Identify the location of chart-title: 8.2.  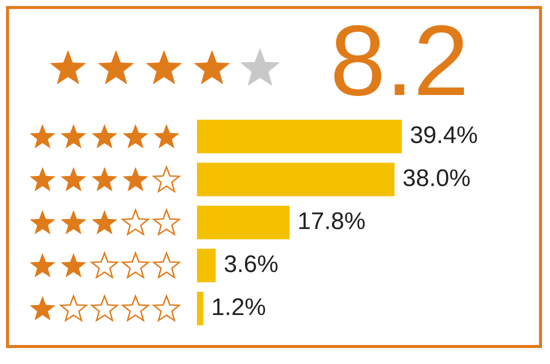
(400, 61).